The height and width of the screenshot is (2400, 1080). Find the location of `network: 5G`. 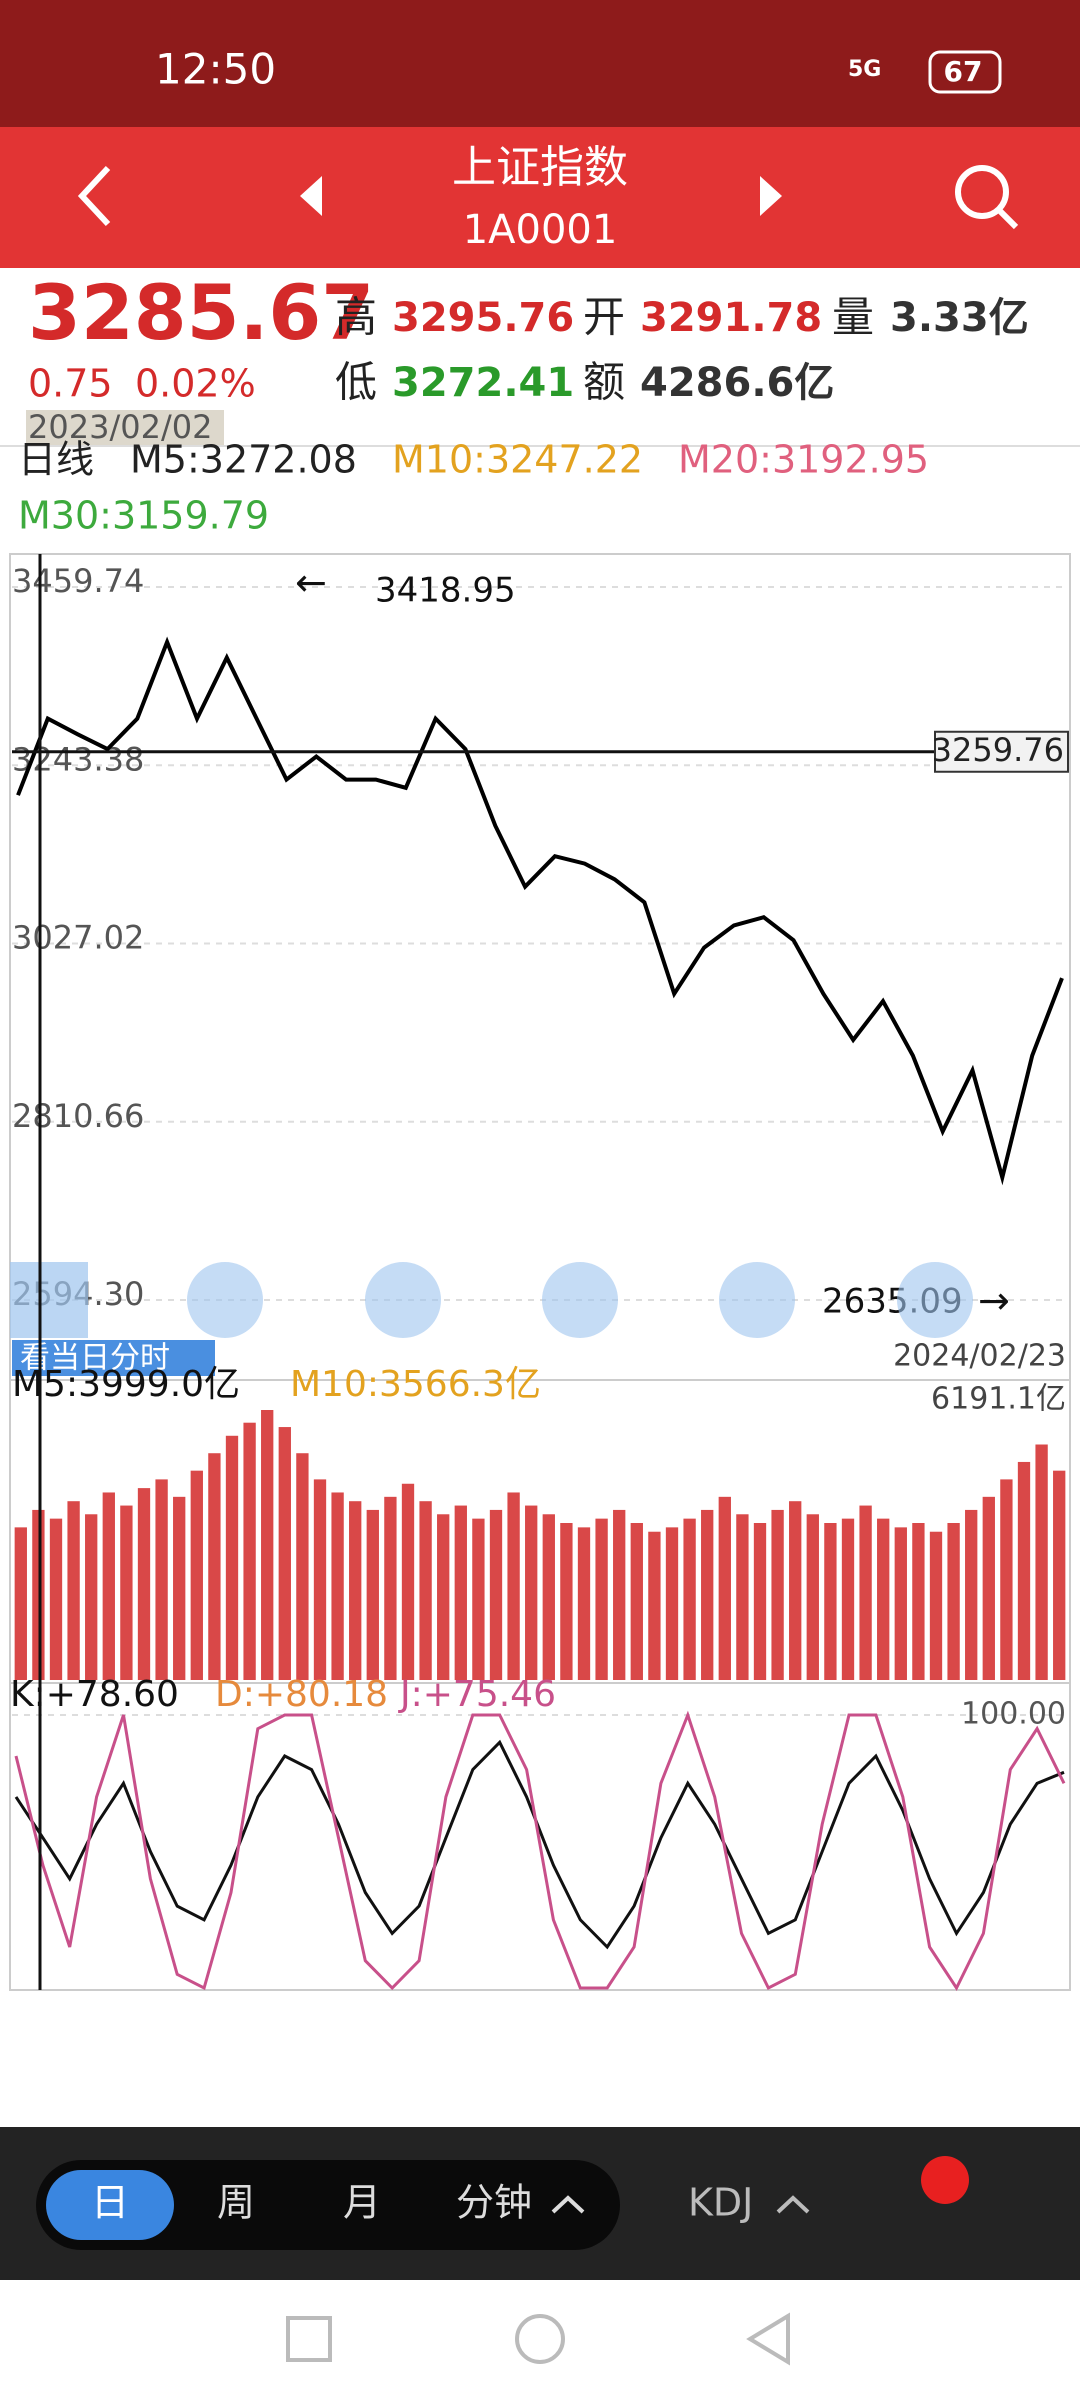

network: 5G is located at coordinates (864, 69).